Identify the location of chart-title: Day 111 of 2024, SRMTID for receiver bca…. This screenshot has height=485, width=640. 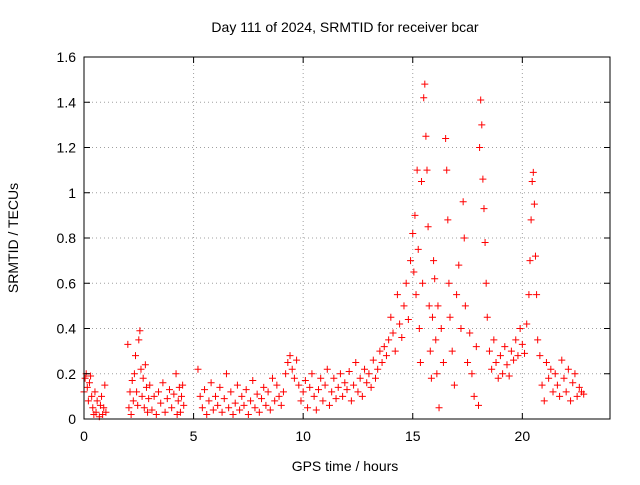
(344, 27).